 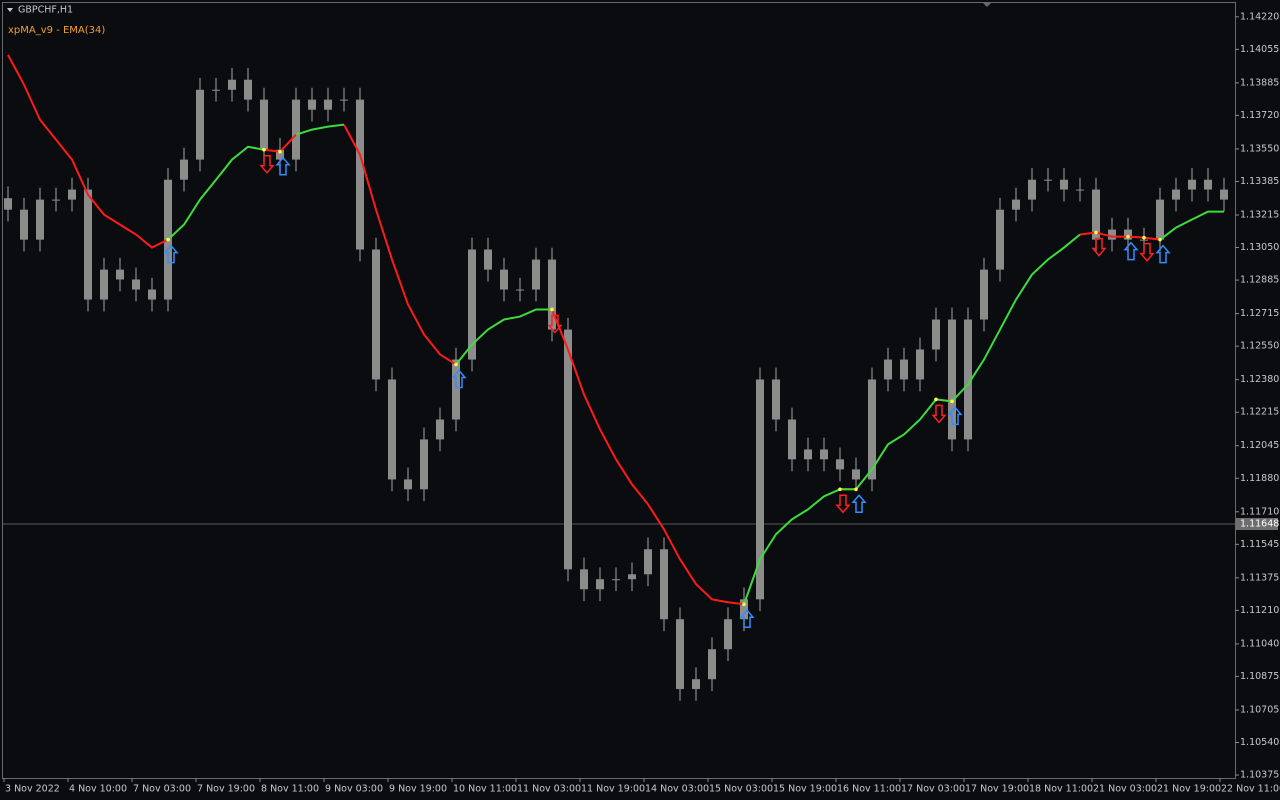 I want to click on y-tick-label: 1.13720, so click(x=1259, y=115).